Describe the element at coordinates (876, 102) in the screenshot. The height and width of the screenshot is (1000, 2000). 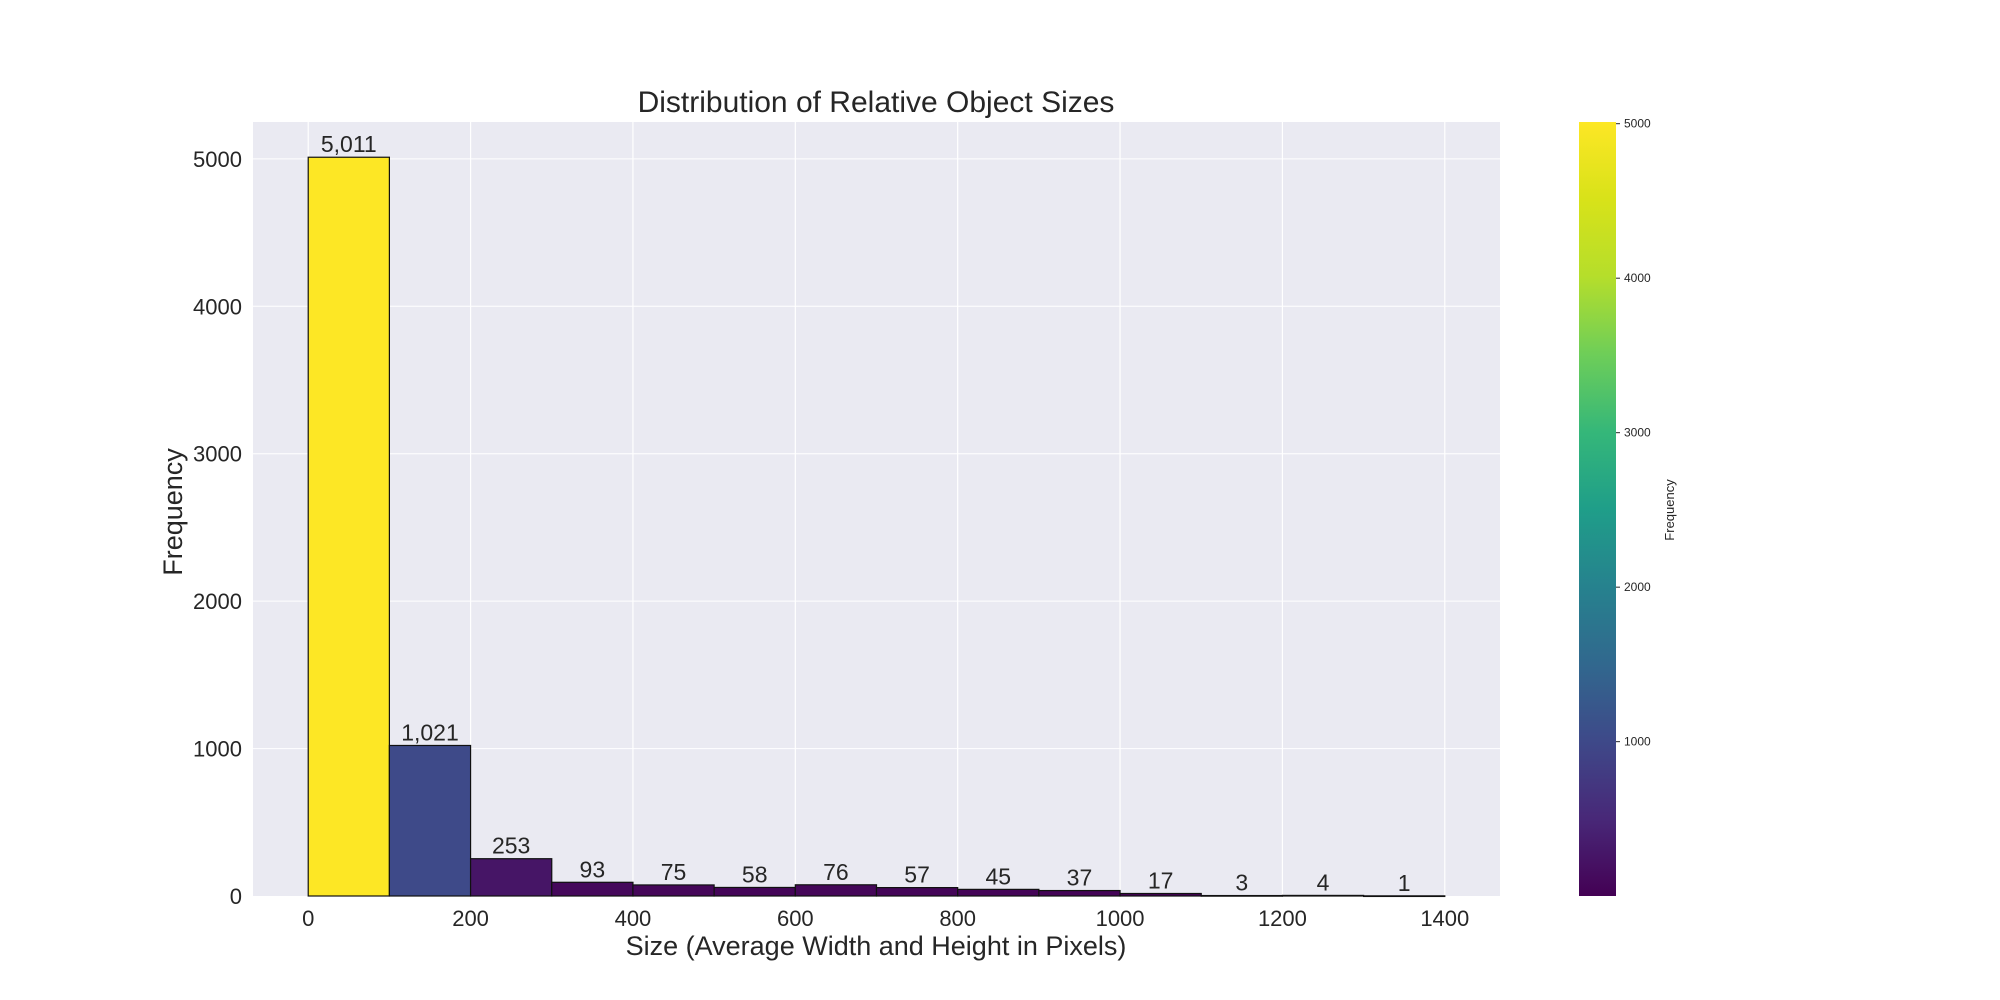
I see `chart-title: Distribution of Relative Object Sizes` at that location.